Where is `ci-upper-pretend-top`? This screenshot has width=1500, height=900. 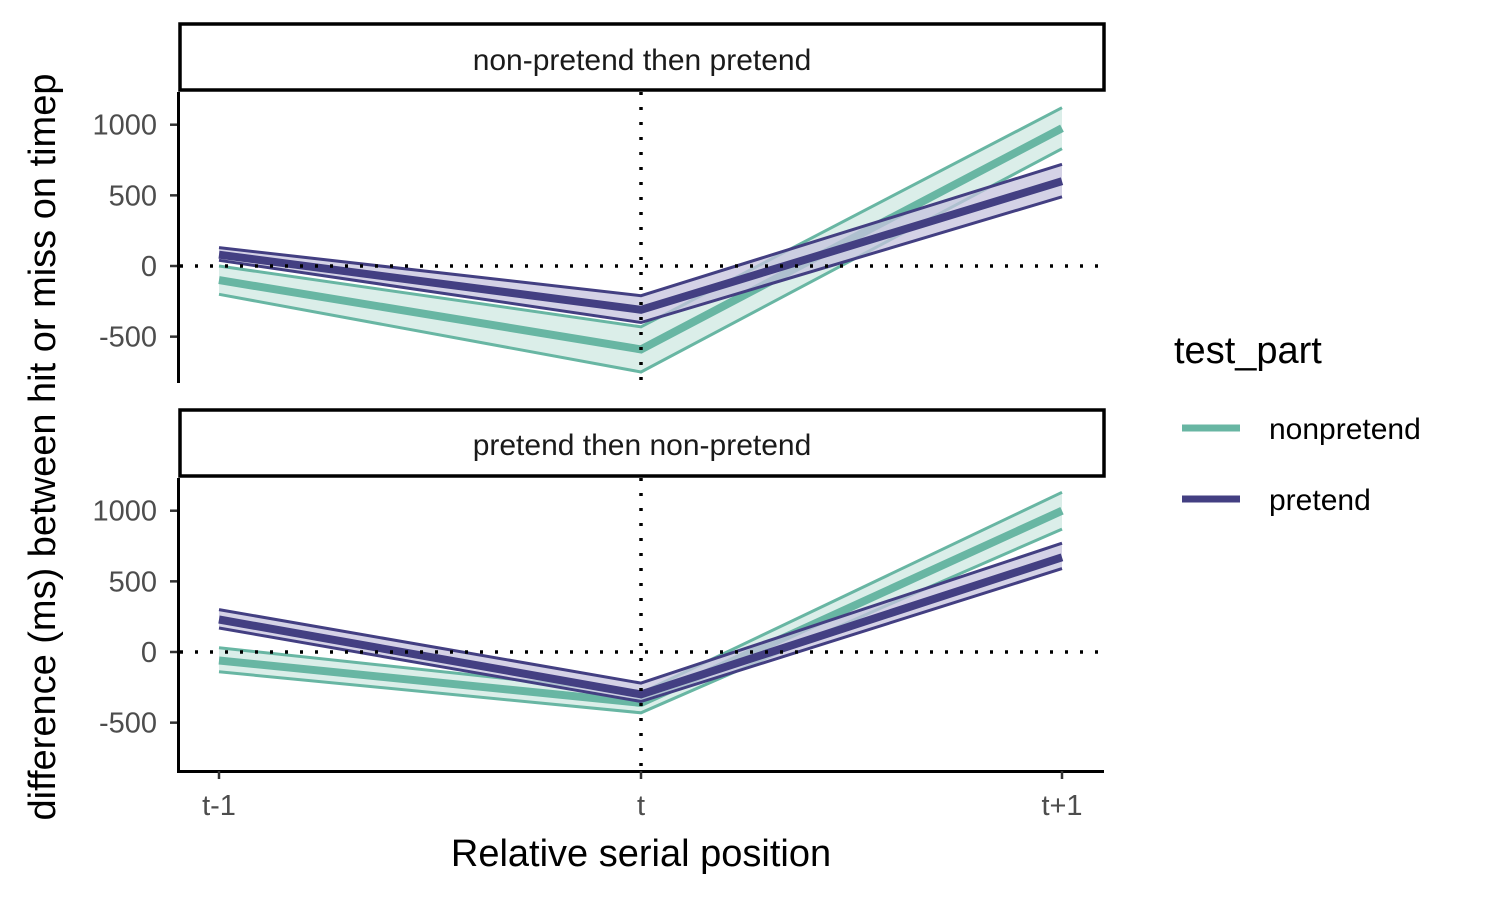
ci-upper-pretend-top is located at coordinates (640, 230).